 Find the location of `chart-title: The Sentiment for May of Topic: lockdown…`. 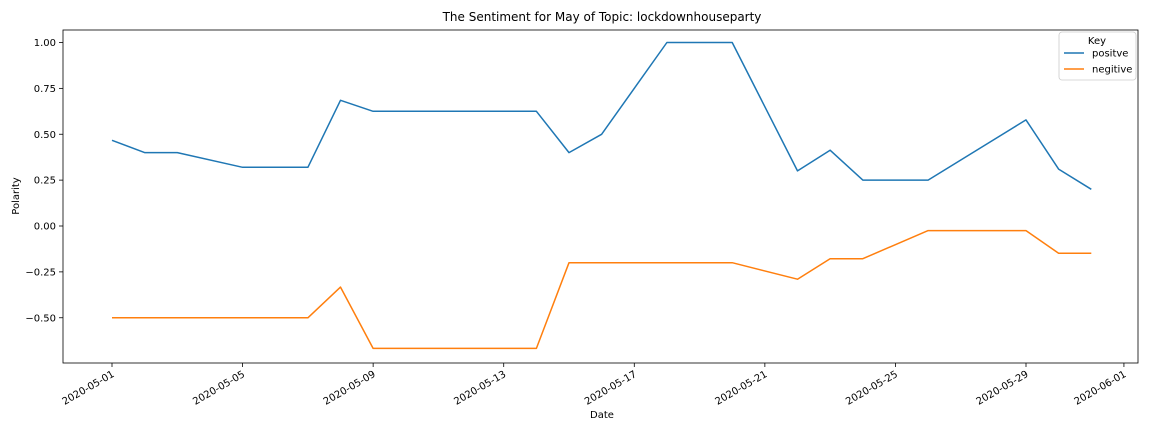

chart-title: The Sentiment for May of Topic: lockdown… is located at coordinates (602, 17).